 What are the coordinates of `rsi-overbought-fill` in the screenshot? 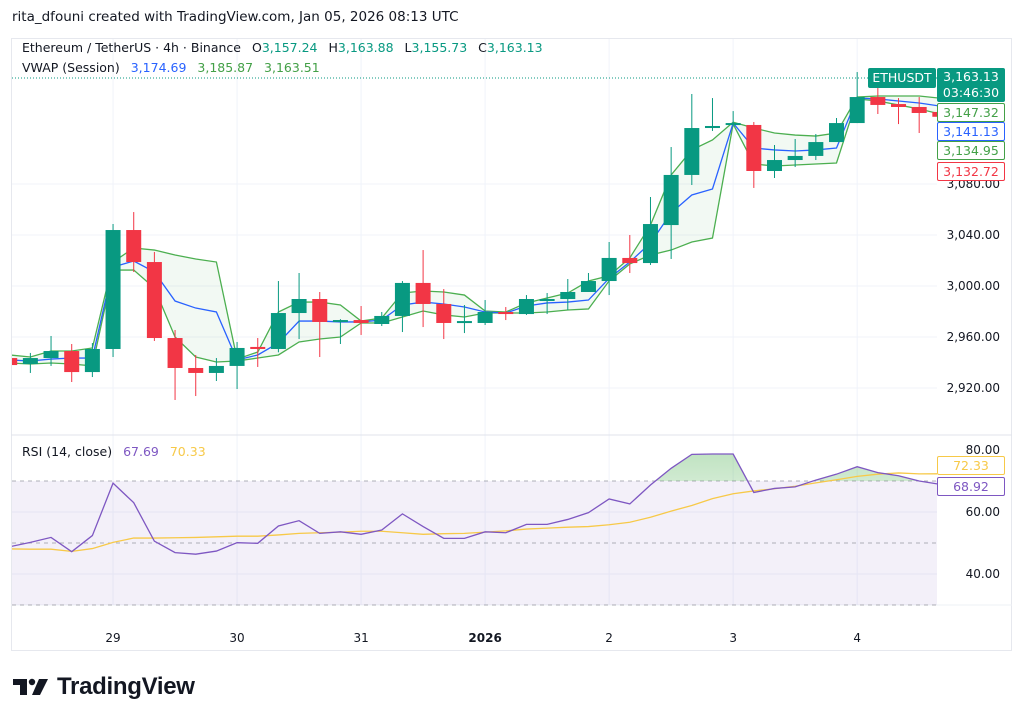 It's located at (474, 467).